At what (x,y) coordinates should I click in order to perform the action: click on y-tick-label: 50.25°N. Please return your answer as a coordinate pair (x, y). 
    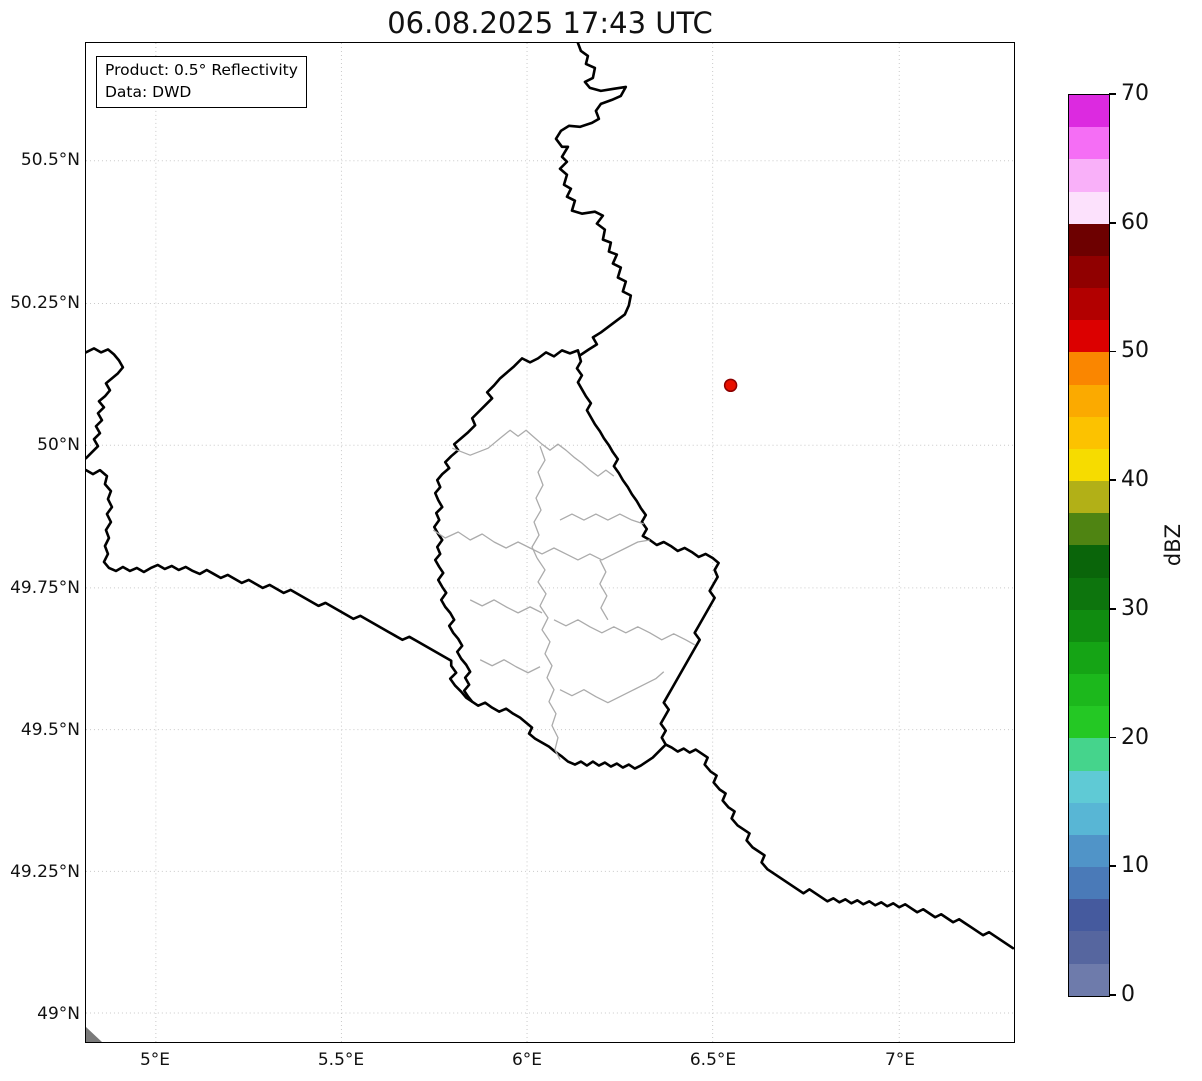
    Looking at the image, I should click on (45, 303).